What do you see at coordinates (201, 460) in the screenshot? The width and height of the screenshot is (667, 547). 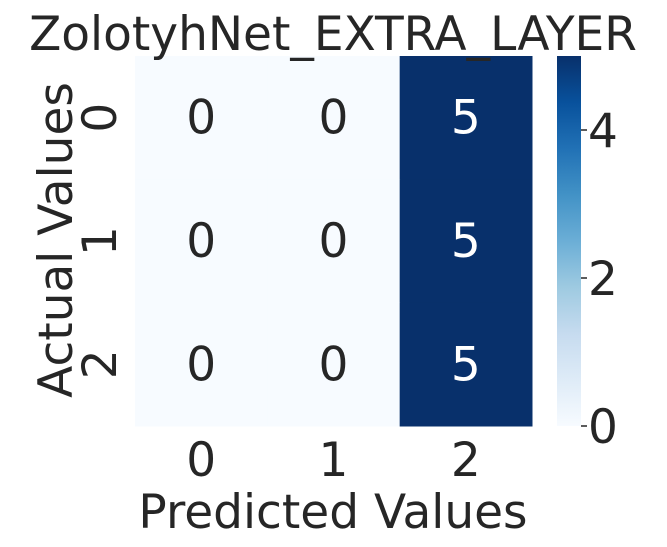 I see `x-tick-label-0: 0` at bounding box center [201, 460].